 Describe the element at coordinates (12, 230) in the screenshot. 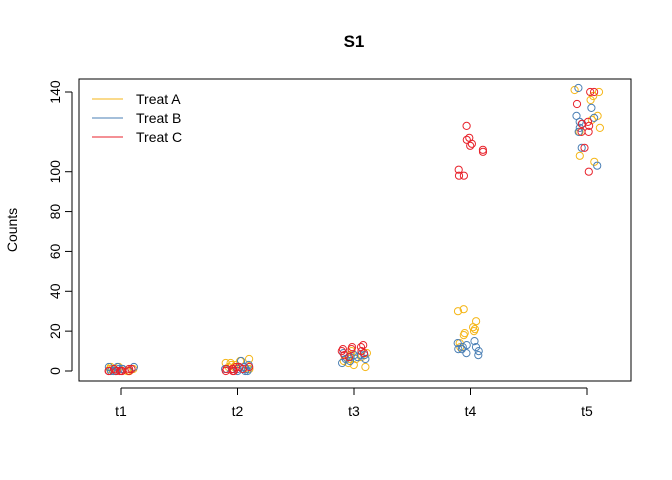

I see `y-axis-label: Counts` at that location.